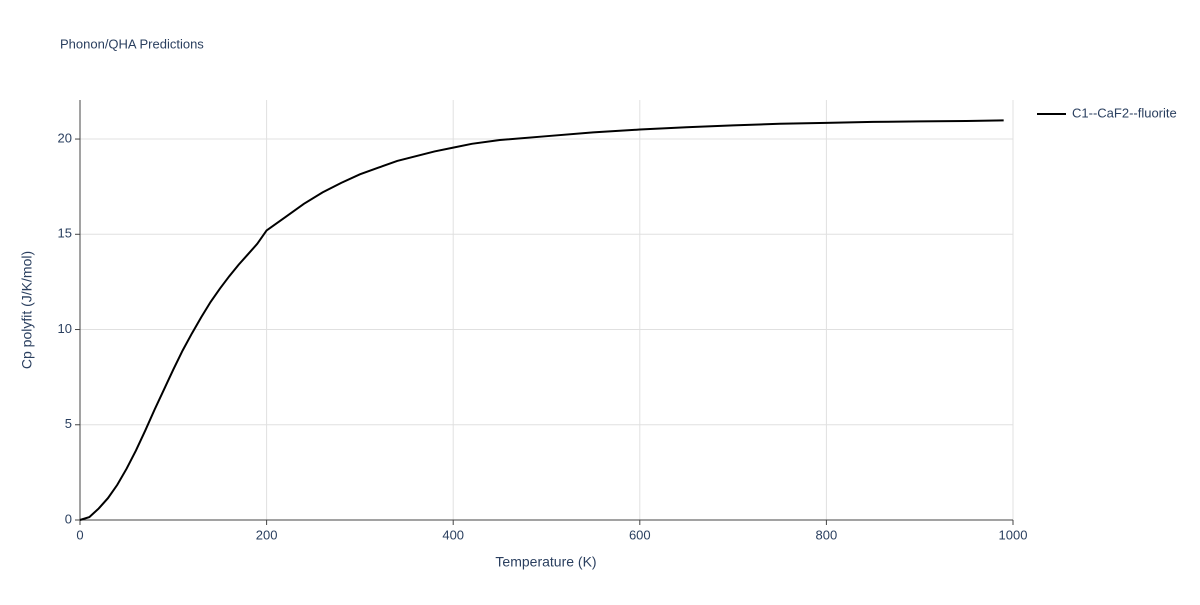 This screenshot has height=605, width=1200. Describe the element at coordinates (27, 310) in the screenshot. I see `y-axis-title: Cp polyfit (J/K/mol)` at that location.